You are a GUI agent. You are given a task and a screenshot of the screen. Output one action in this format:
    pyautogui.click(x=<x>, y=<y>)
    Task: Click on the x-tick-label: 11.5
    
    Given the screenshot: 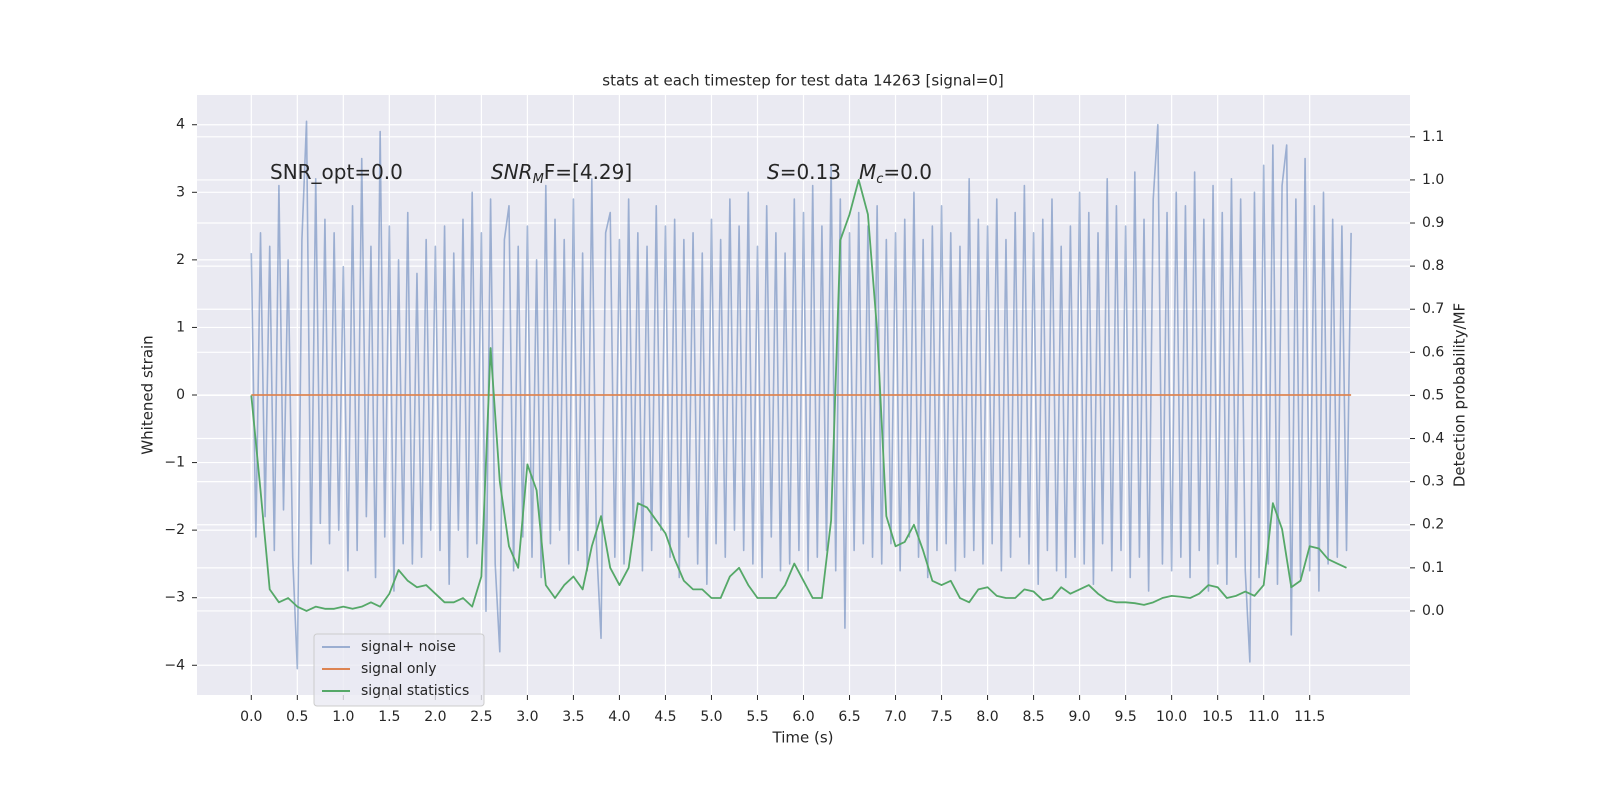 What is the action you would take?
    pyautogui.click(x=1309, y=717)
    